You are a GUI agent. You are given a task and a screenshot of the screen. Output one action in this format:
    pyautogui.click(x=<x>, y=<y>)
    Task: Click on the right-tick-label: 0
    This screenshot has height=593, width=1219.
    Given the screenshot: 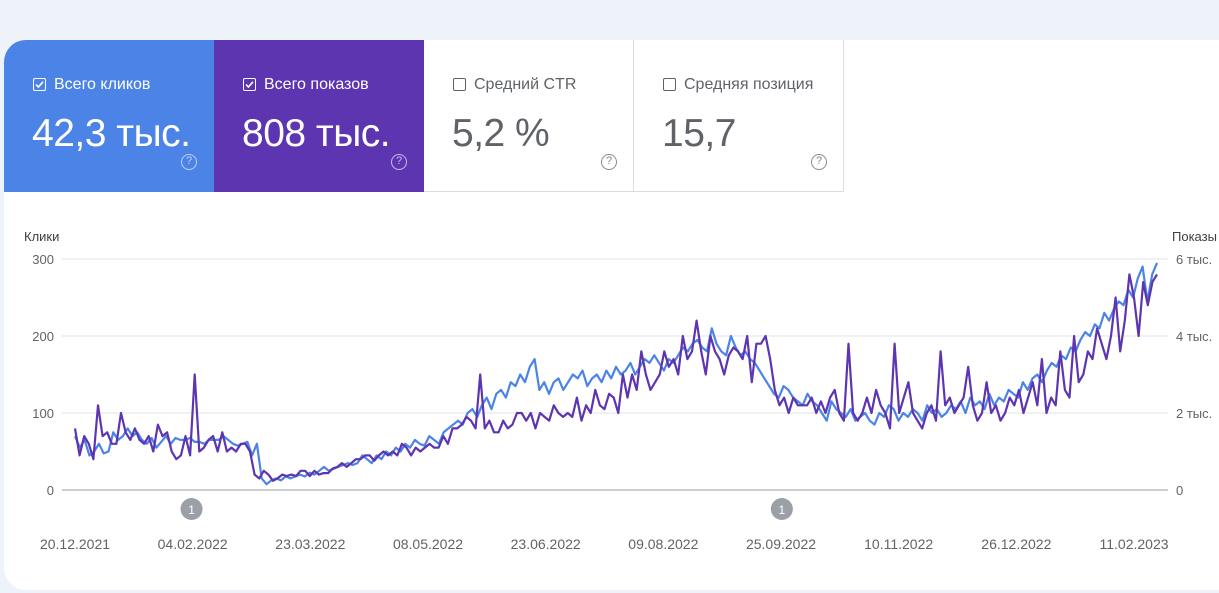 What is the action you would take?
    pyautogui.click(x=1179, y=490)
    